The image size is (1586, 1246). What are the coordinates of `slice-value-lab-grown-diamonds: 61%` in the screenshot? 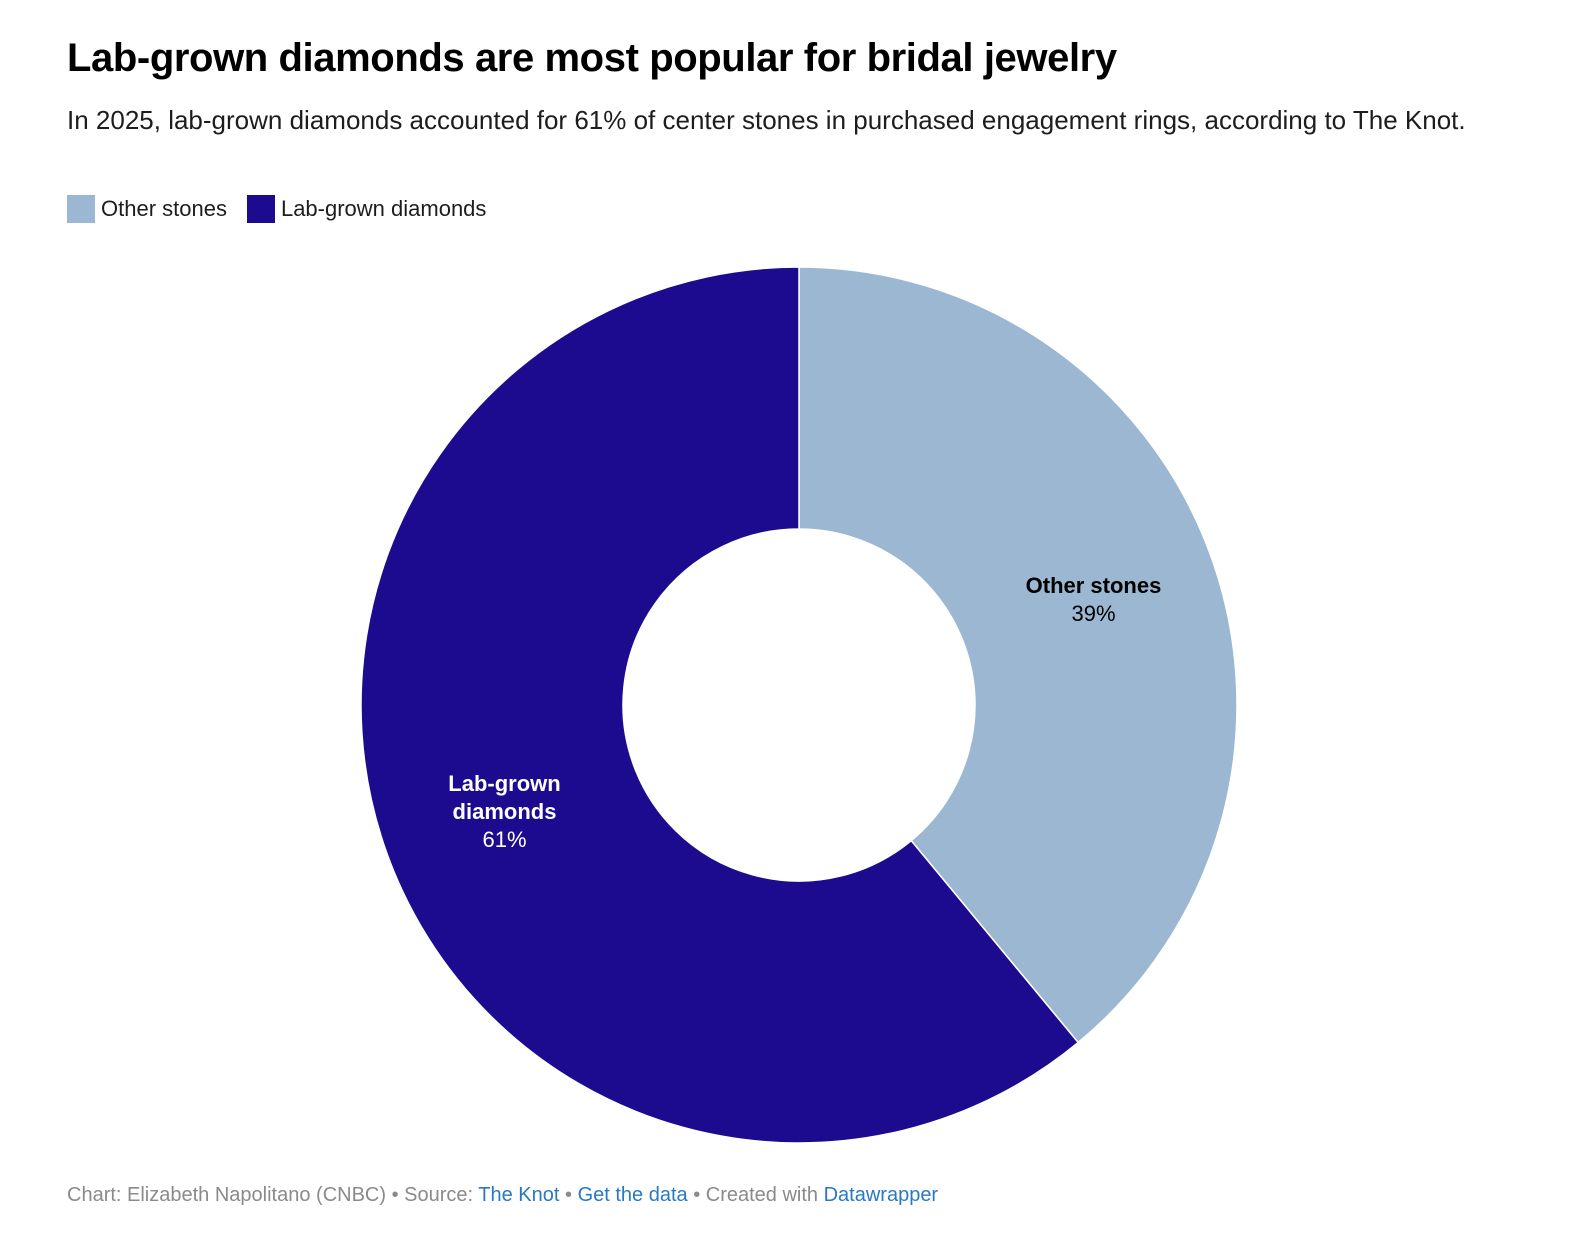 It's located at (504, 839).